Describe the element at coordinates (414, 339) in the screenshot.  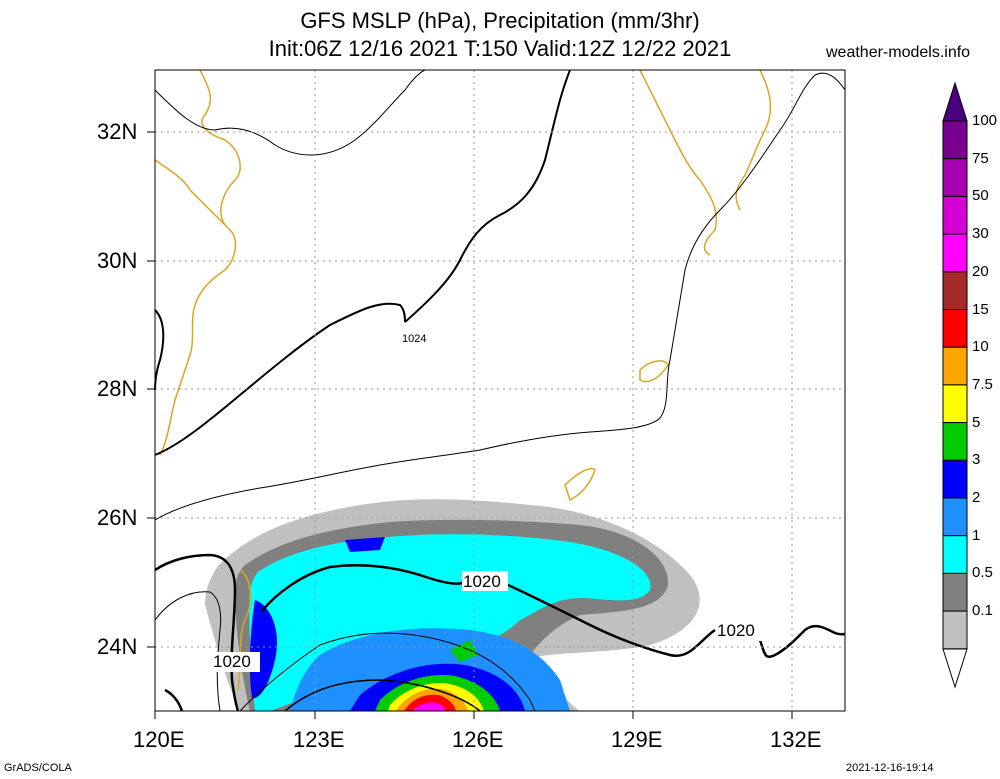
I see `isobar-label-1024: 1024` at that location.